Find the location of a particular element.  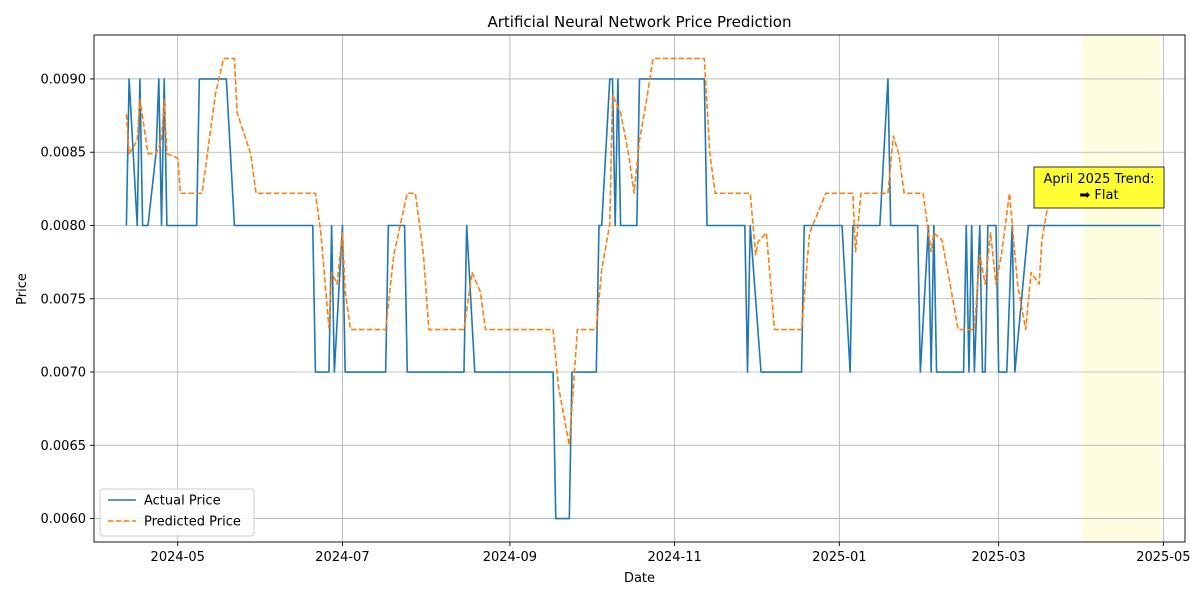

x-tick-label: 2025-03 is located at coordinates (999, 557).